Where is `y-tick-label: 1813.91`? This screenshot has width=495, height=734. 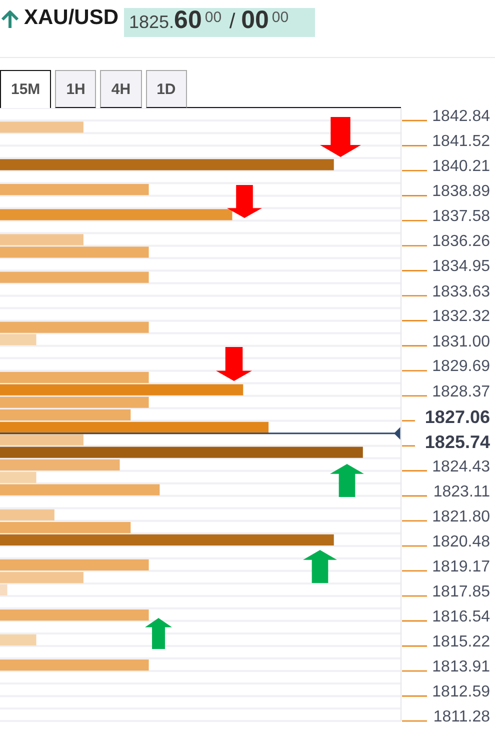 y-tick-label: 1813.91 is located at coordinates (461, 667).